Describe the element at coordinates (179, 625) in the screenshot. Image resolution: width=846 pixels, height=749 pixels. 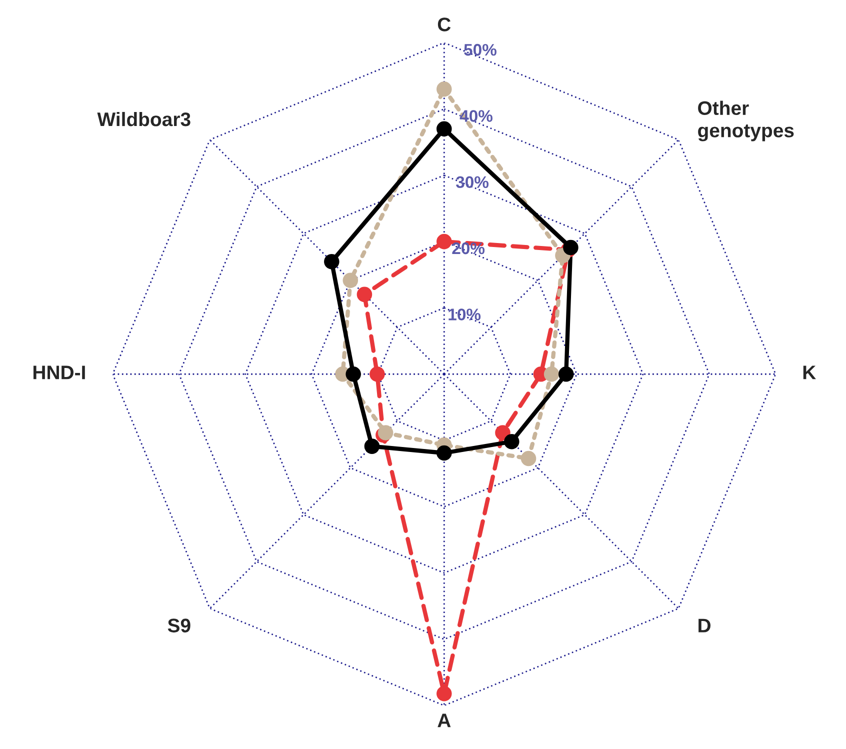
I see `spoke-label: S9` at that location.